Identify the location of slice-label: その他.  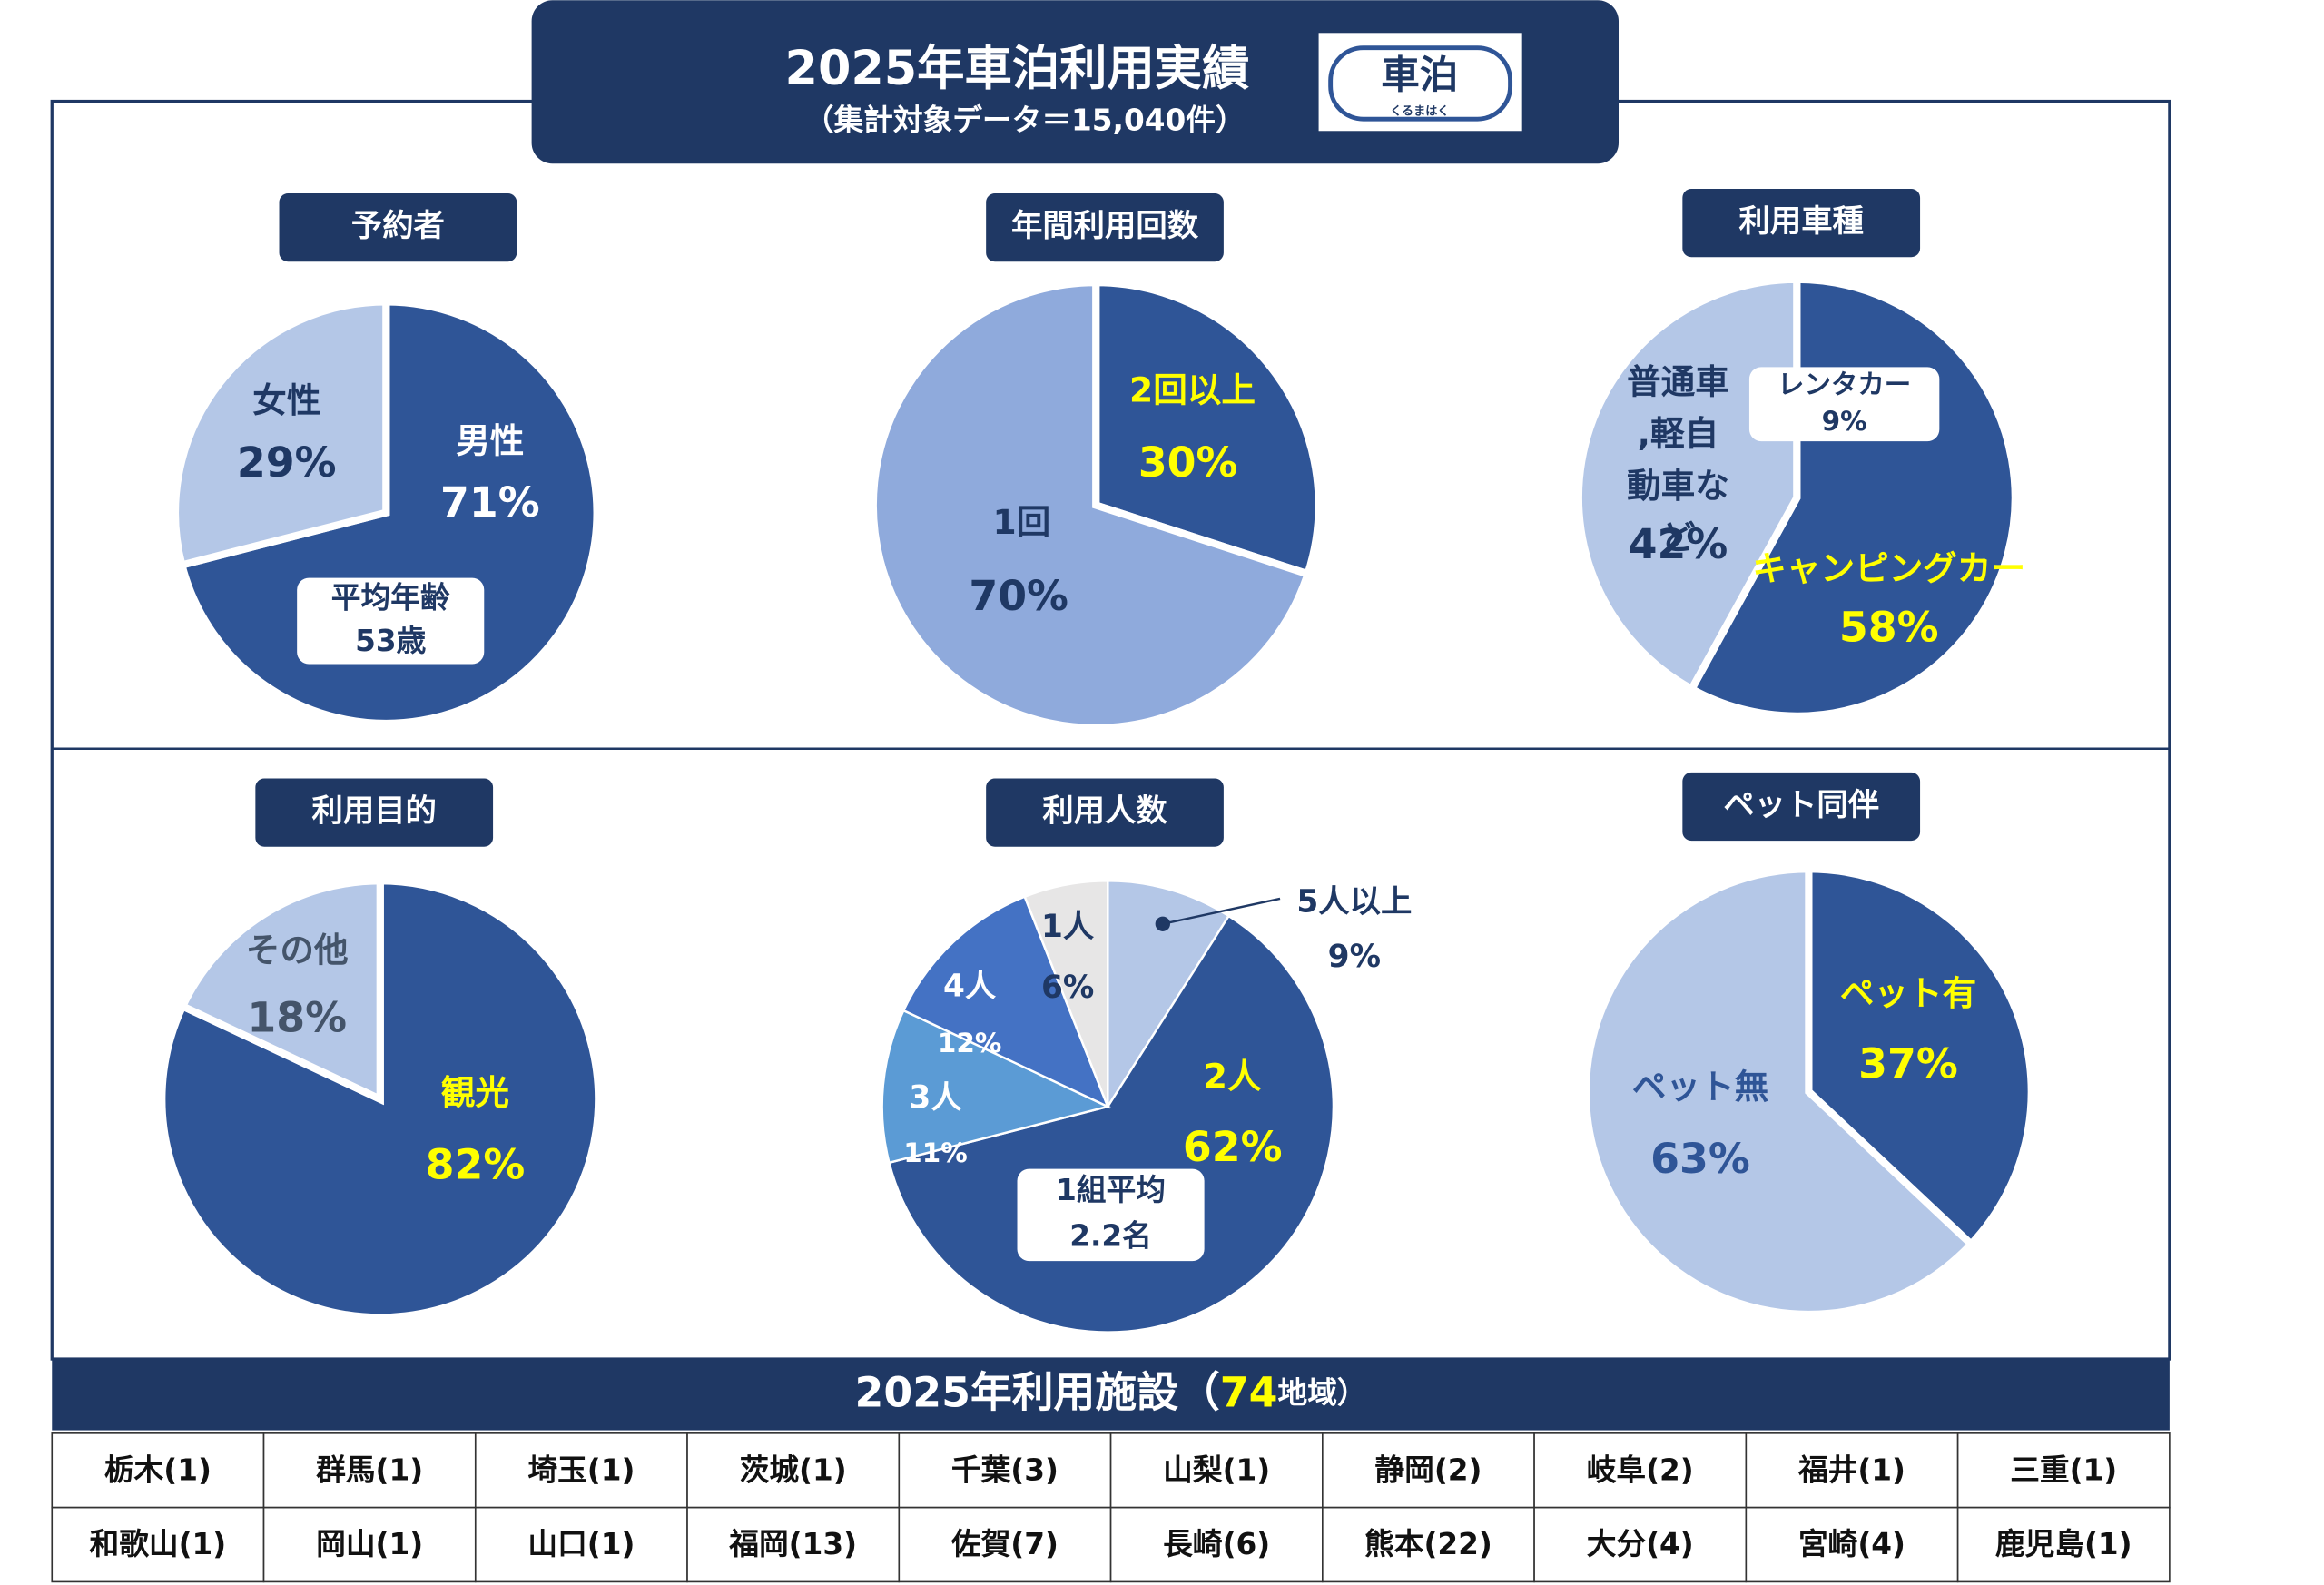
(297, 950).